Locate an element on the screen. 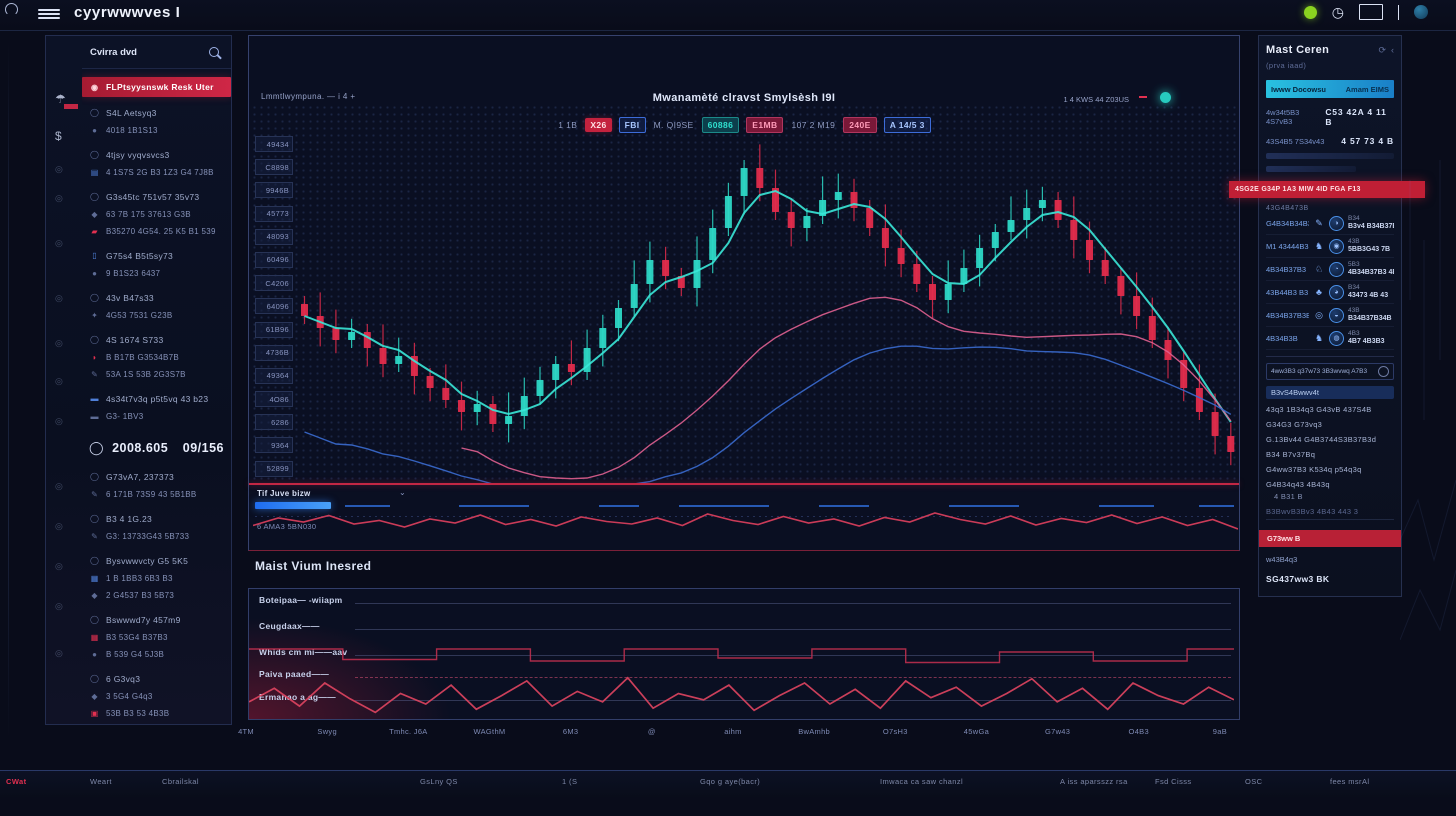  oscillator-progress-bar is located at coordinates (293, 505).